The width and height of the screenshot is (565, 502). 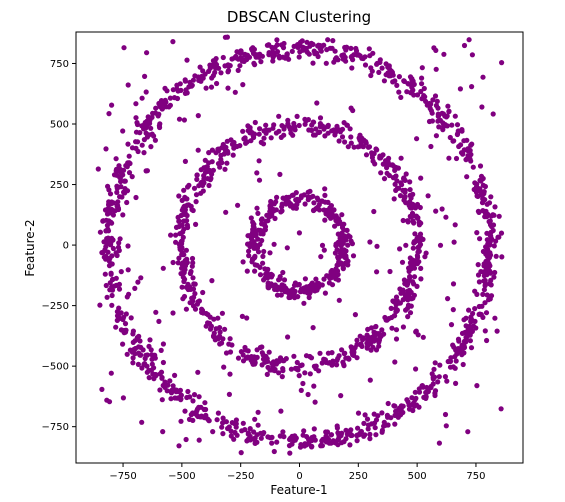 I want to click on x-tick-label: 250, so click(x=358, y=476).